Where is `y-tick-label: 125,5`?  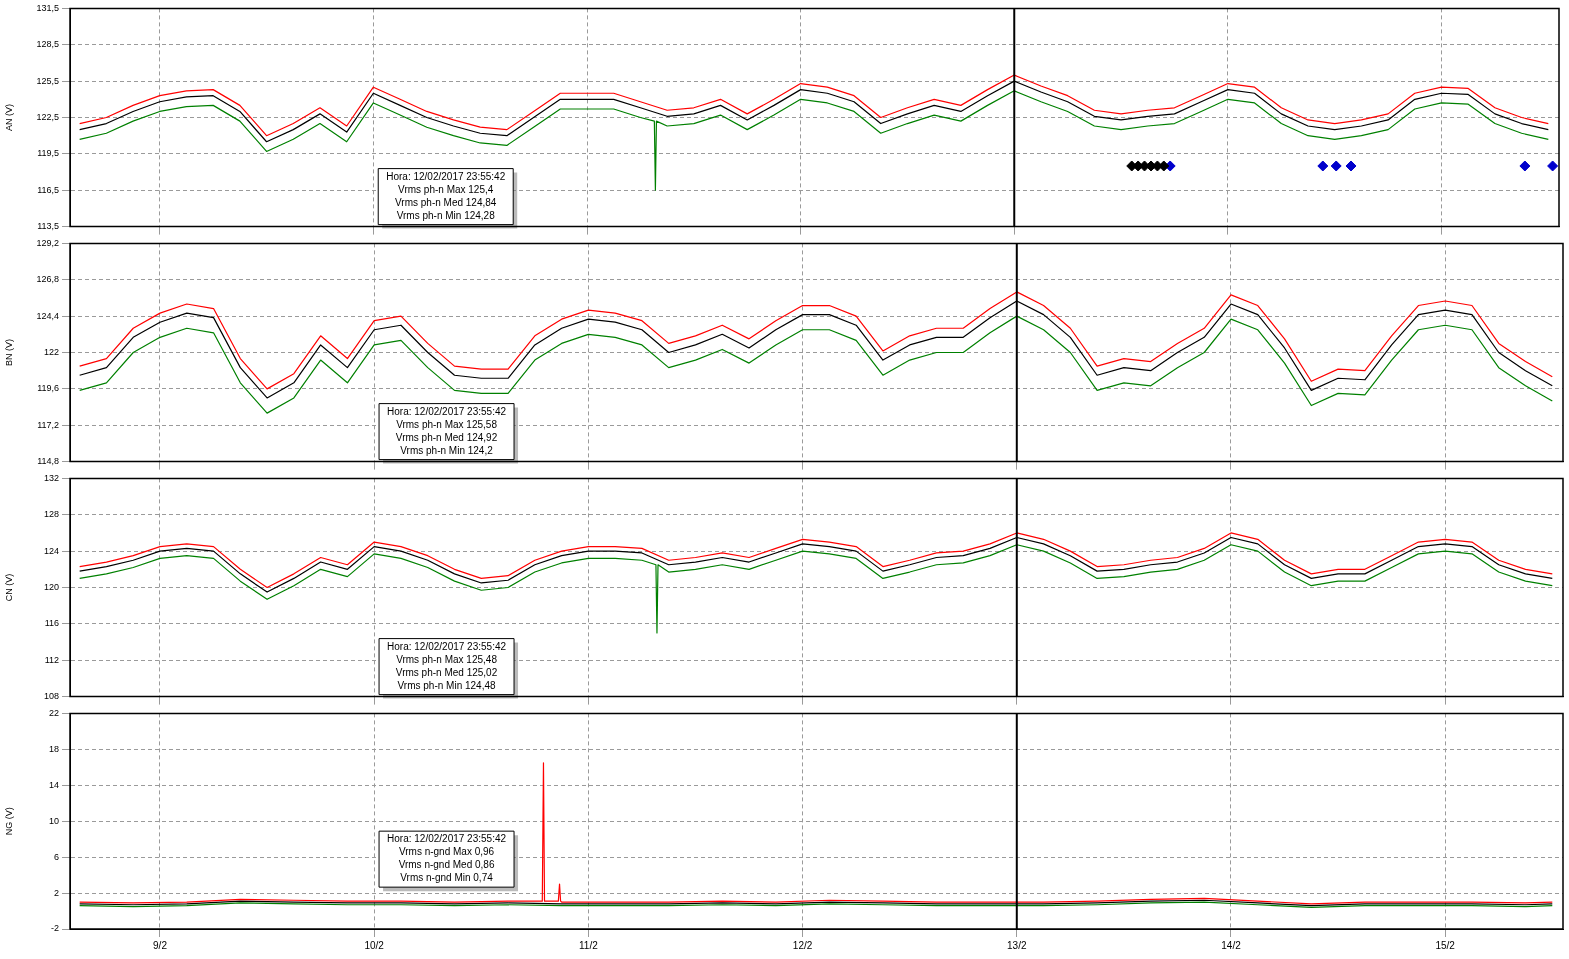 y-tick-label: 125,5 is located at coordinates (47, 80).